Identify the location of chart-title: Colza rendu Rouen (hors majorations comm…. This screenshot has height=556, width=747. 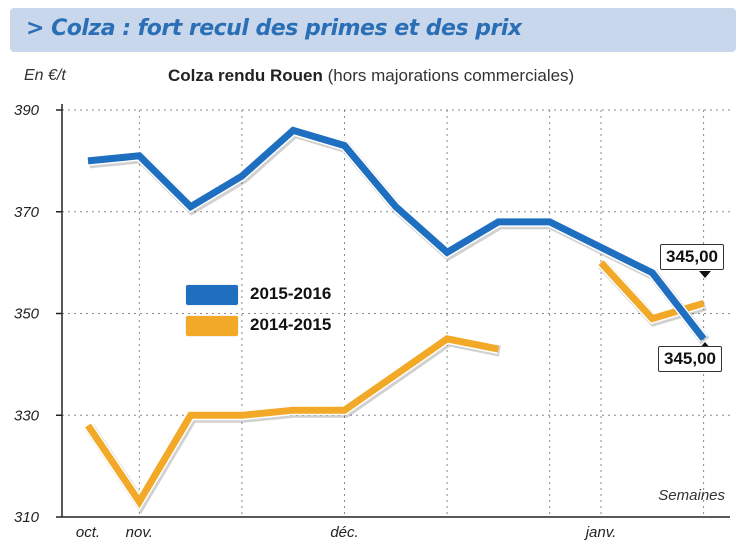
(371, 76).